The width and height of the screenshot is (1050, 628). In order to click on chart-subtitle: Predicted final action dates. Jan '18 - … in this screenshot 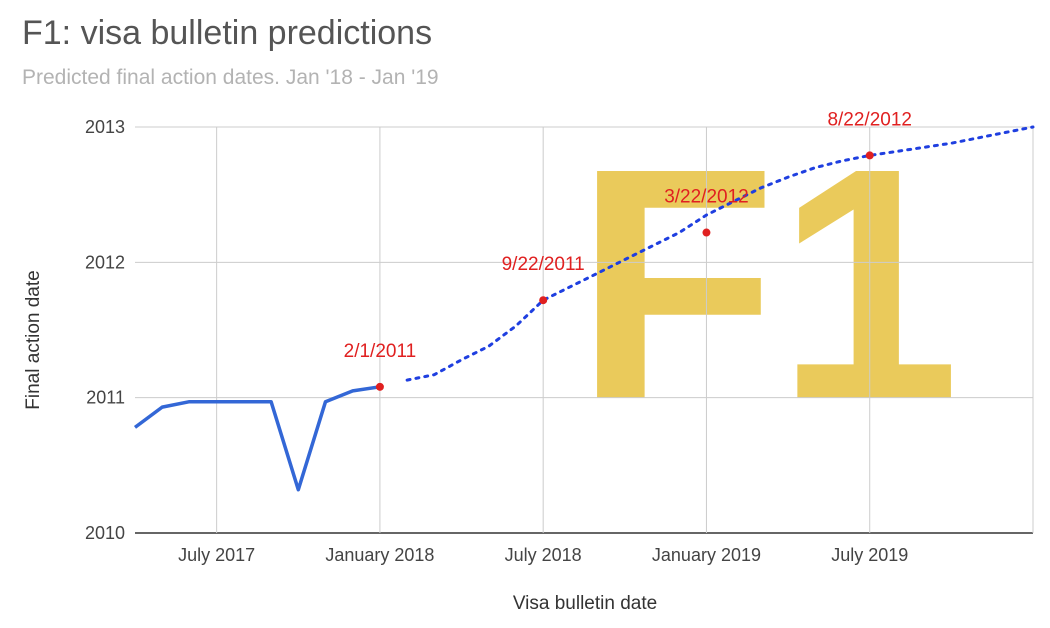, I will do `click(230, 77)`.